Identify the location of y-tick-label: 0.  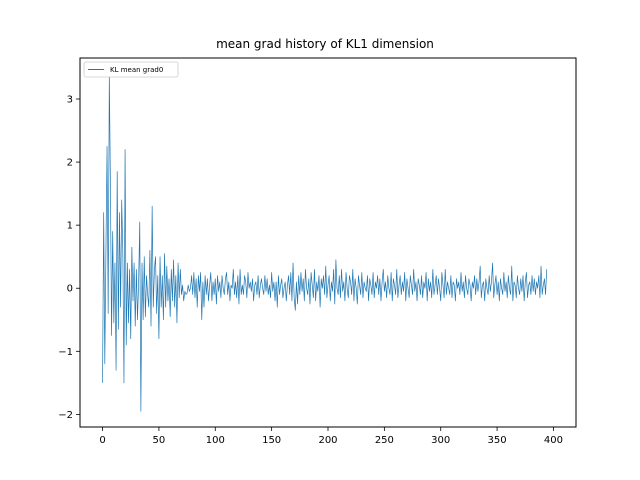
(70, 289).